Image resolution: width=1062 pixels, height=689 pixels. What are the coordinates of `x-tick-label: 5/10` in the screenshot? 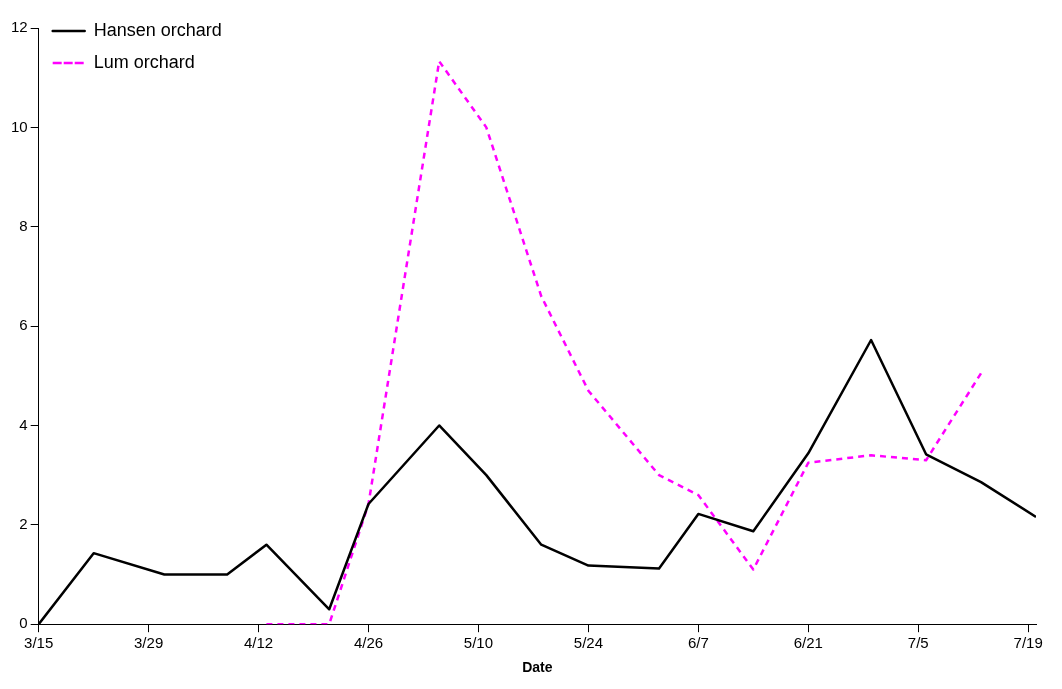 It's located at (478, 643).